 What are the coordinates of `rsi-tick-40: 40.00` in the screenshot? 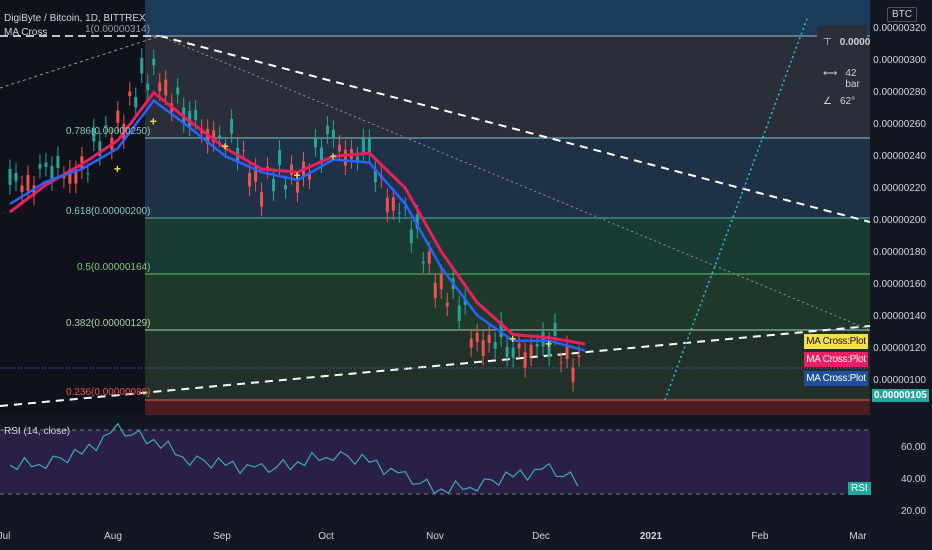 It's located at (913, 479).